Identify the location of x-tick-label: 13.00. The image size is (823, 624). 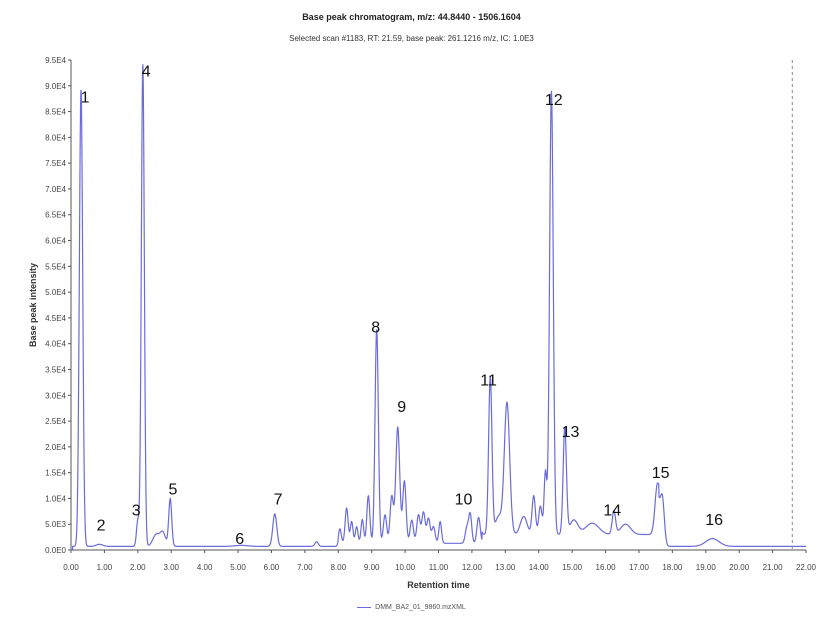
(505, 567).